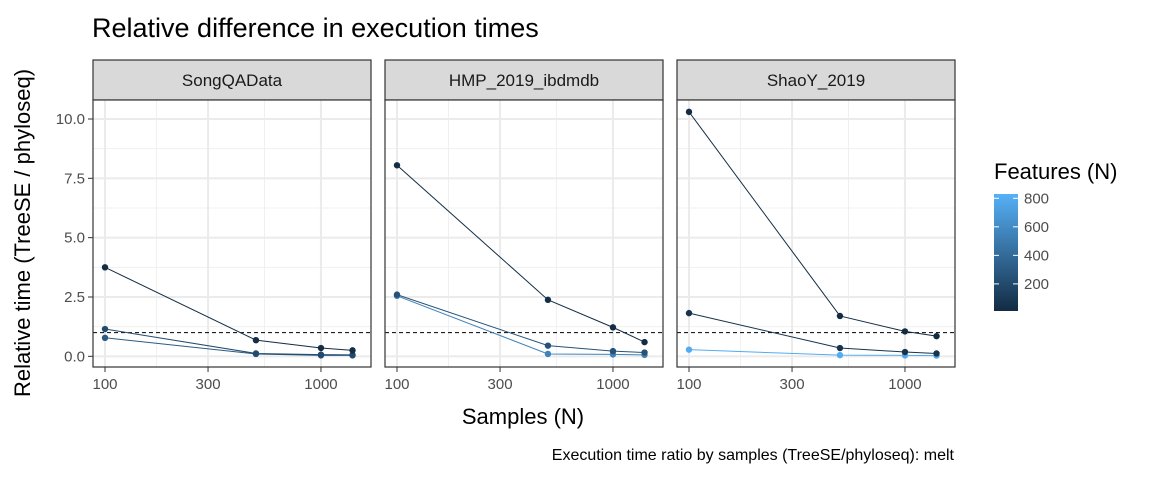  What do you see at coordinates (74, 297) in the screenshot?
I see `y-tick-label: 2.5` at bounding box center [74, 297].